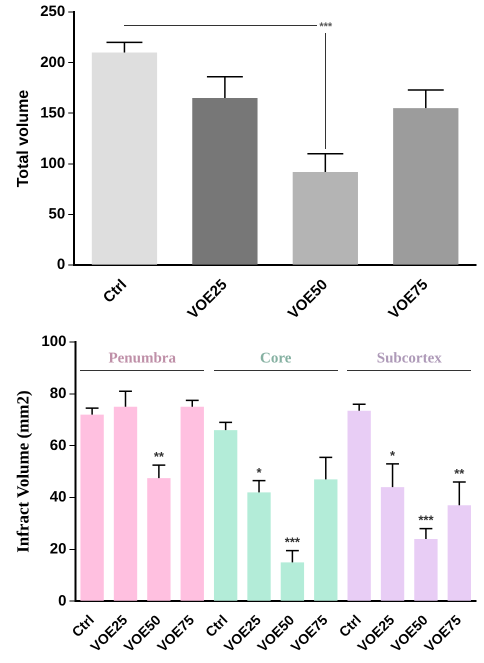 This screenshot has height=663, width=484. I want to click on y-tick-label: 20, so click(58, 549).